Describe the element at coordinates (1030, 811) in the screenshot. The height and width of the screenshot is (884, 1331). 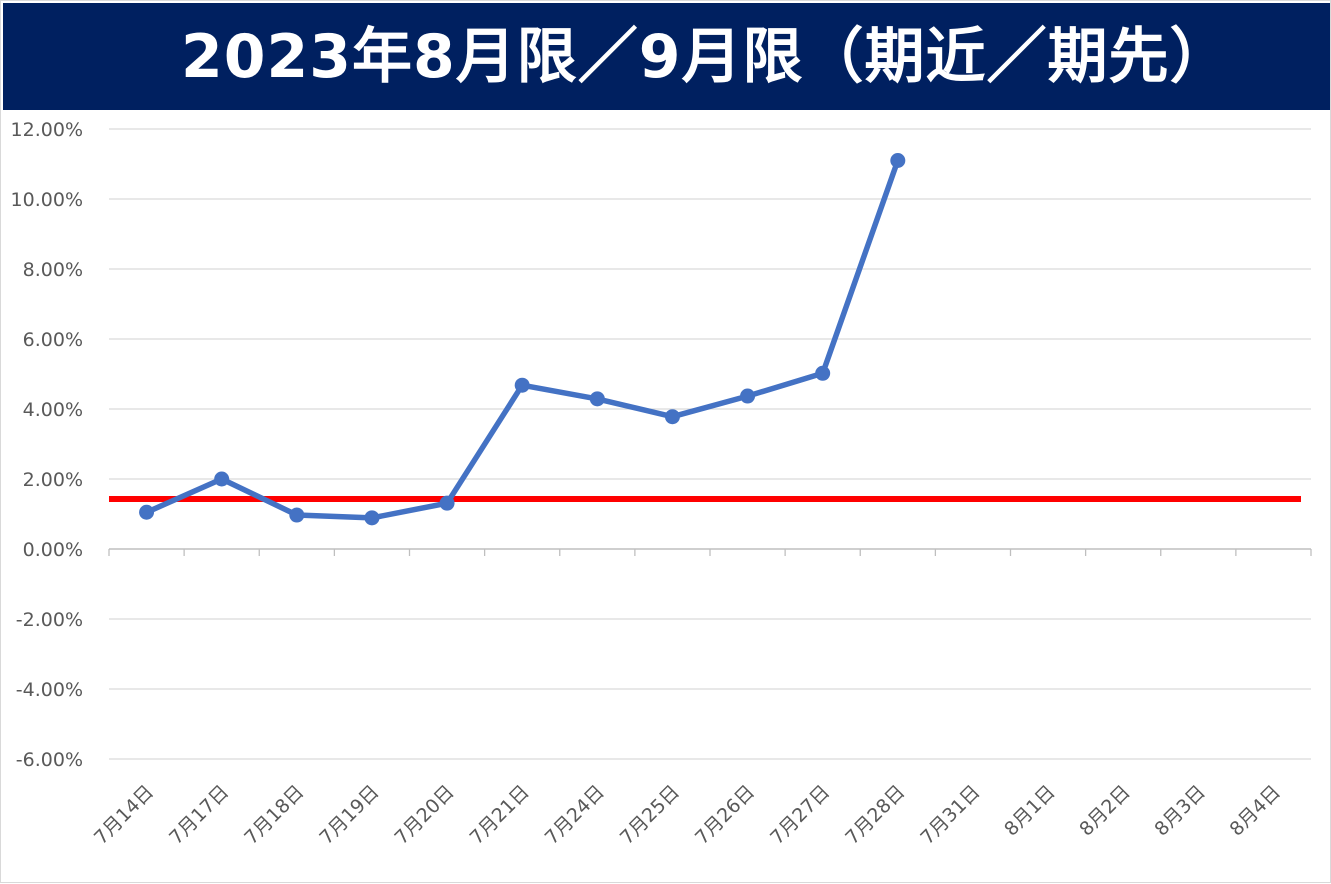
I see `x-tick-label: 8月1日` at that location.